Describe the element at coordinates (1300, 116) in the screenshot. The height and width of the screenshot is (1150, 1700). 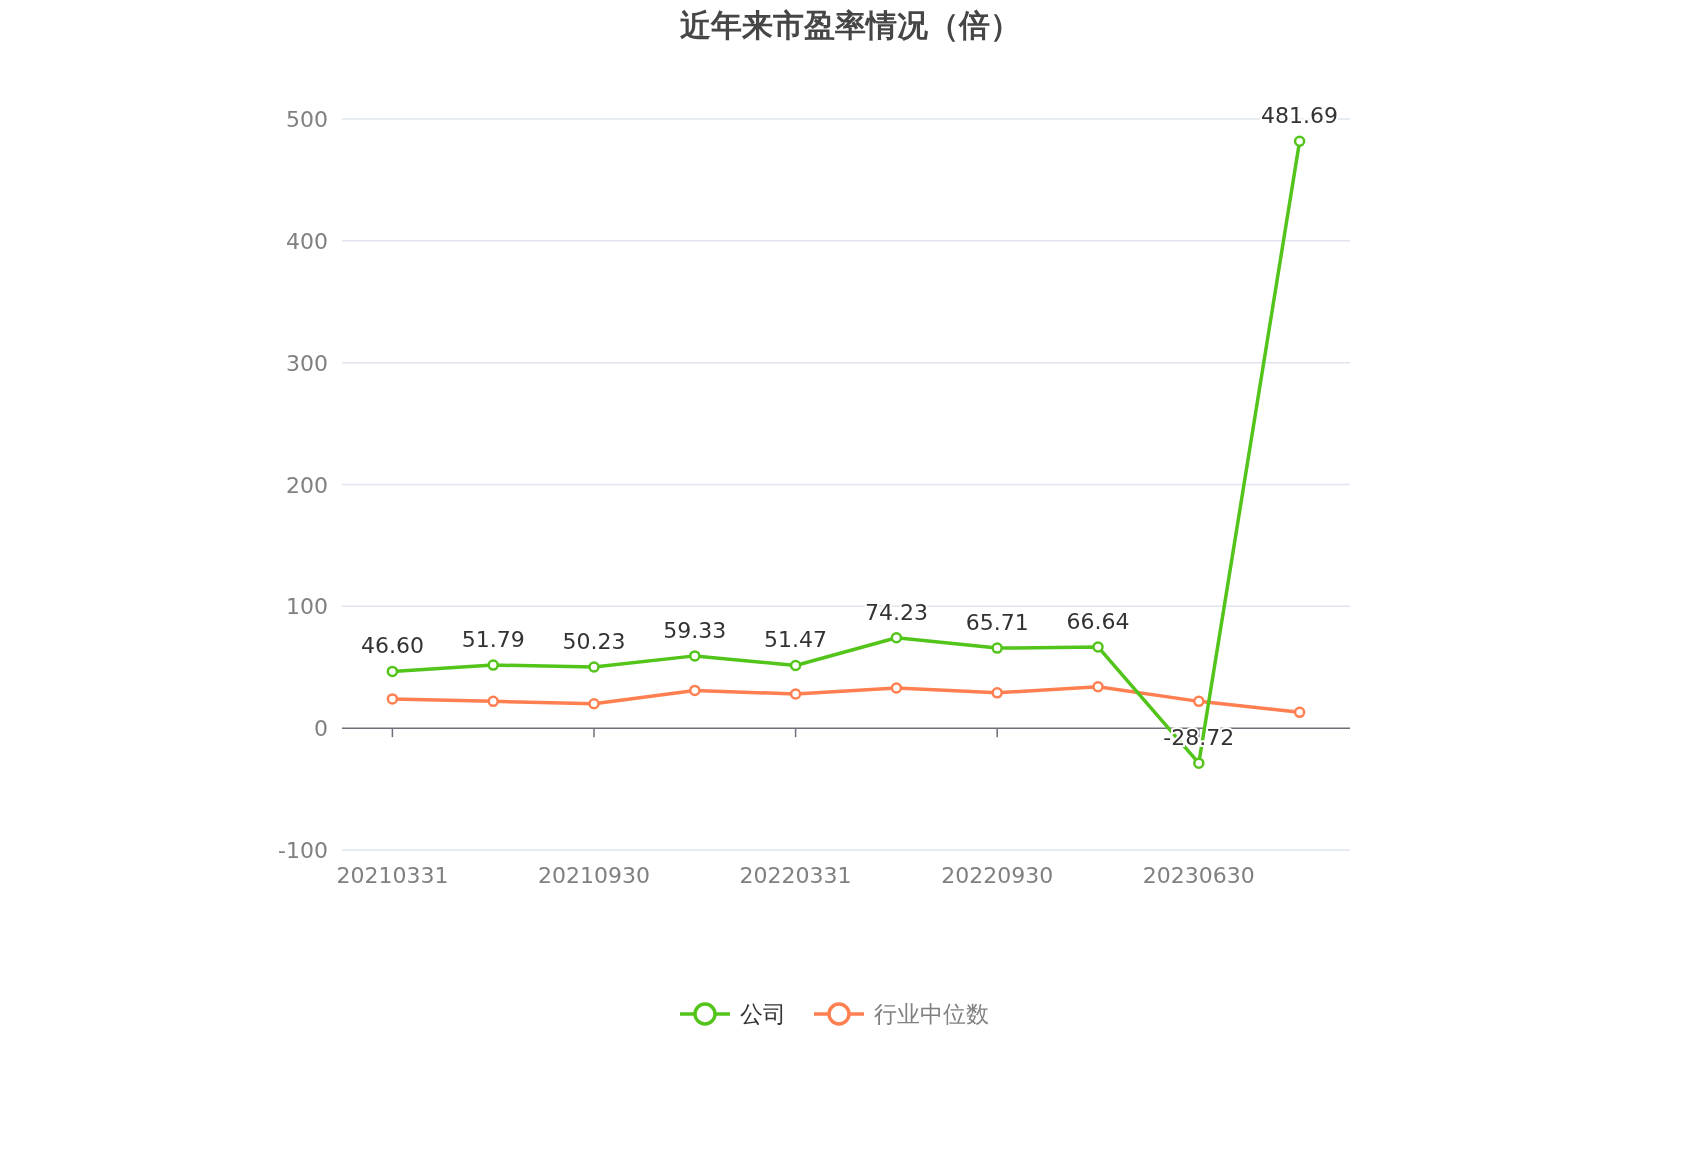
I see `data-label: 481.69` at that location.